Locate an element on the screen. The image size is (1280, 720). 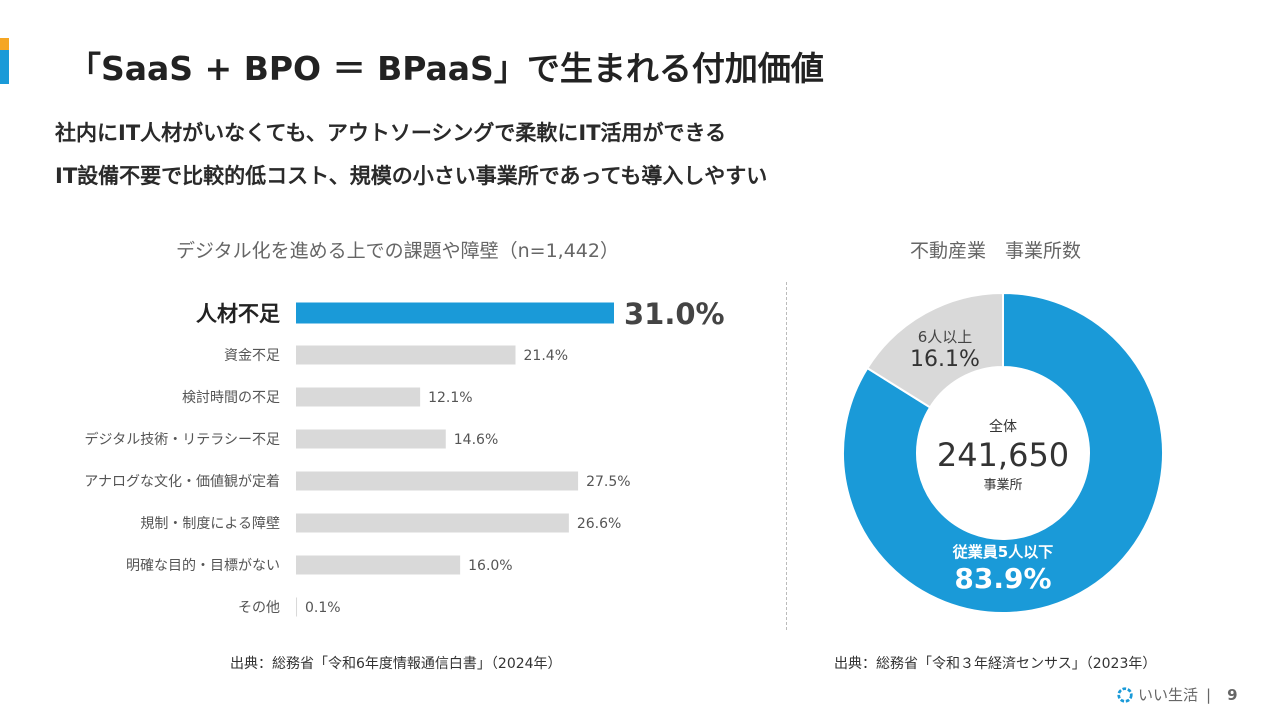
subtitle-line-1: 社内にIT人材がいなくても、アウトソーシングで柔軟にIT活用ができる is located at coordinates (391, 133).